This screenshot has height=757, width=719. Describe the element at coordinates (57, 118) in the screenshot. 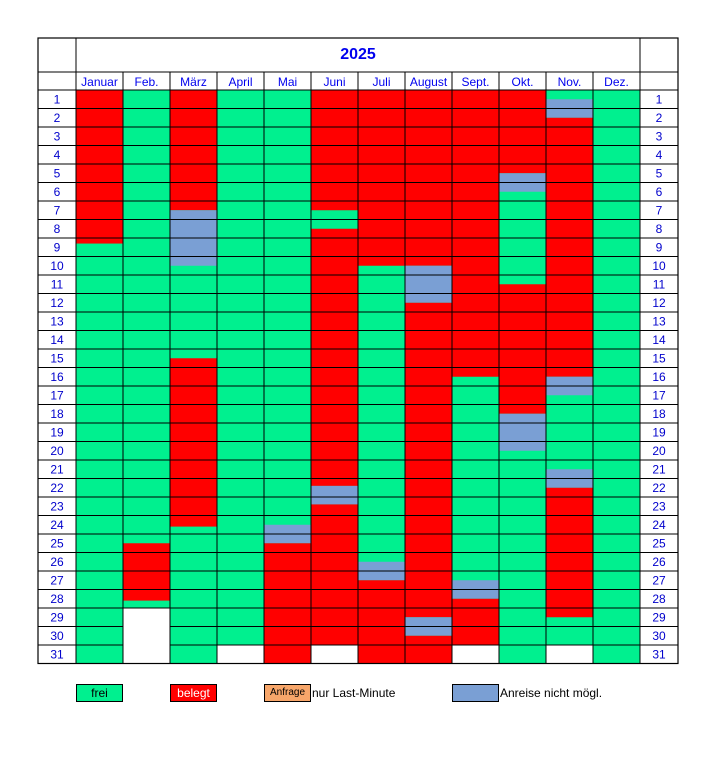

I see `day-number-left: 2` at that location.